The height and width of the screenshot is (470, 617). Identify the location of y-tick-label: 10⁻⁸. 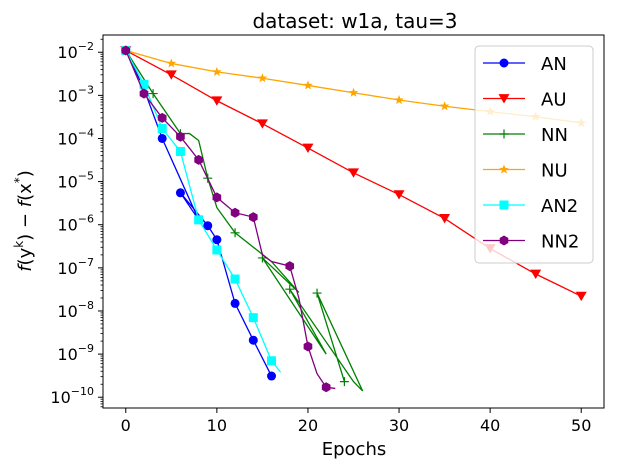
(75, 310).